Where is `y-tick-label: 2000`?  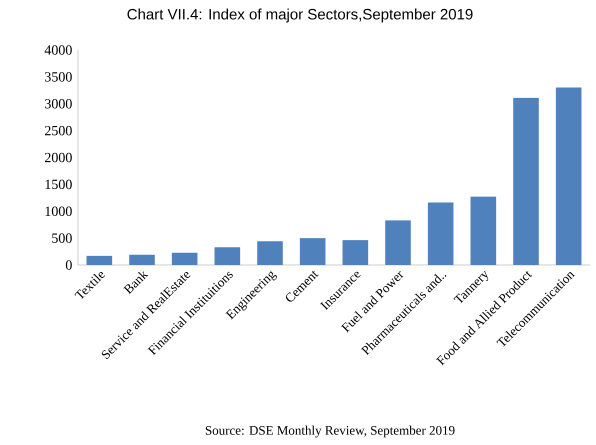 y-tick-label: 2000 is located at coordinates (58, 157).